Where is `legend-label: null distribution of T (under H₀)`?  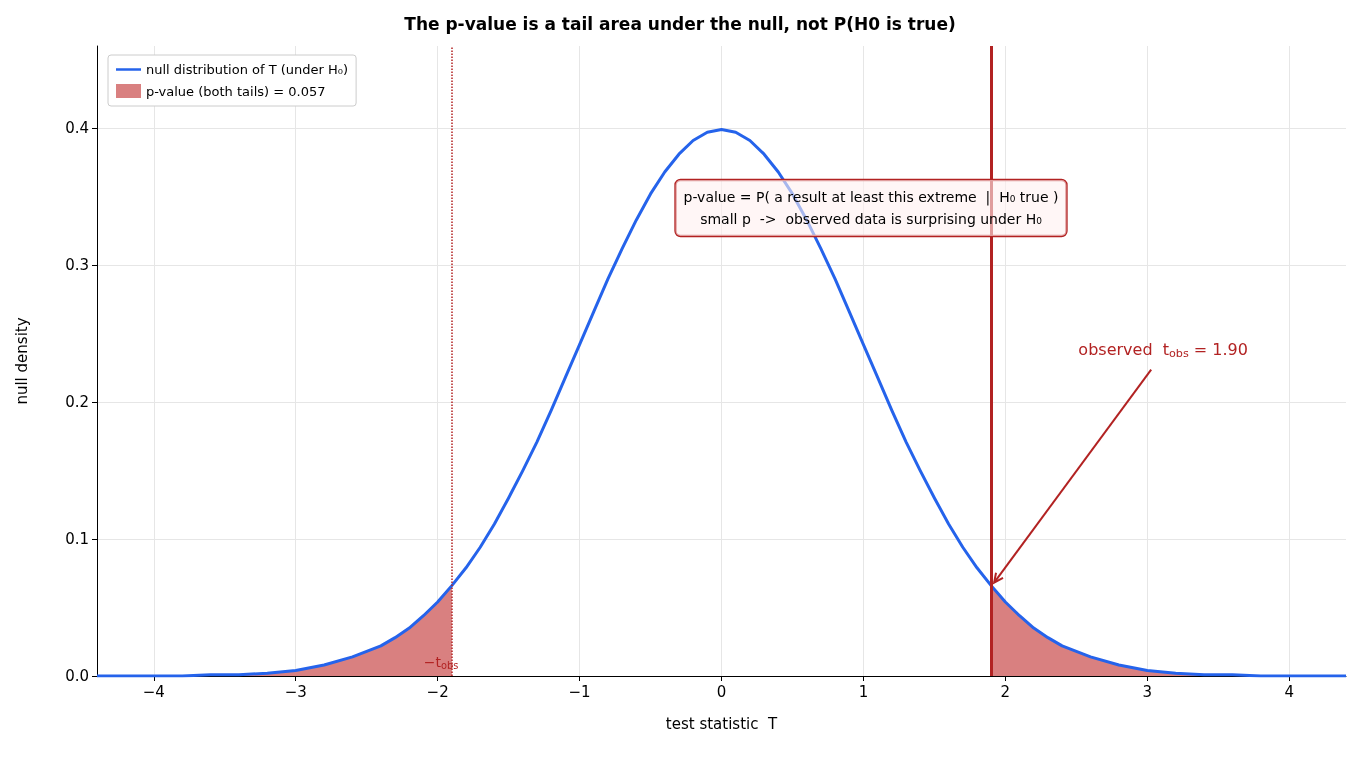 legend-label: null distribution of T (under H₀) is located at coordinates (247, 69).